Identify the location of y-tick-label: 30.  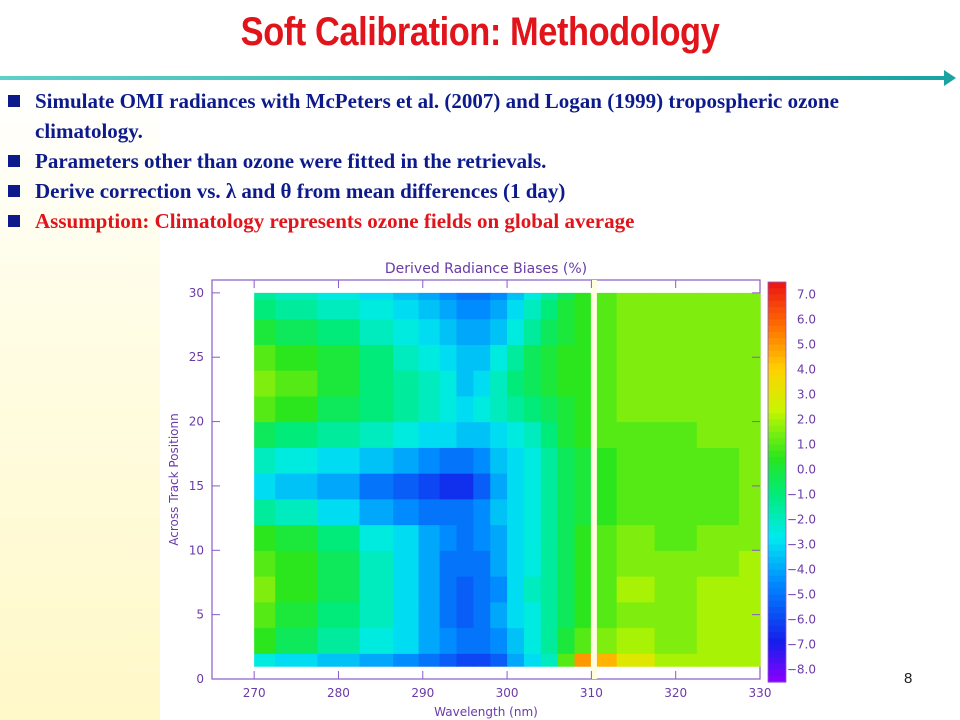
(196, 293).